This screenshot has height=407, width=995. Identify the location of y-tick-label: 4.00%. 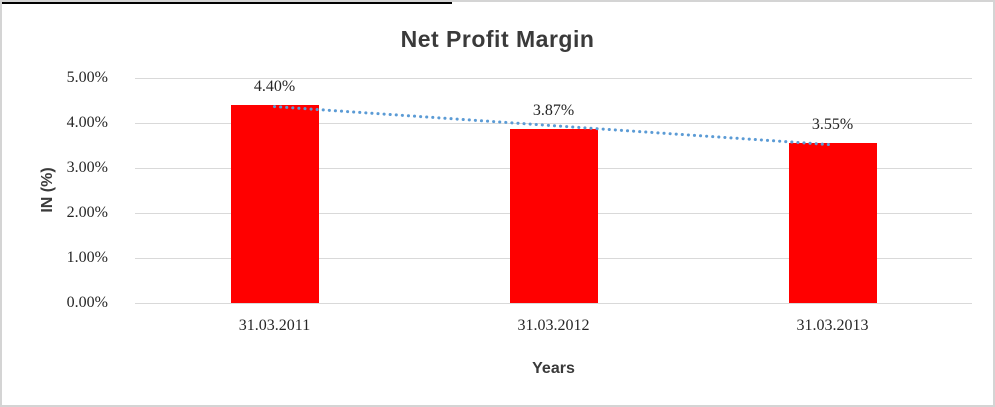
(87, 122).